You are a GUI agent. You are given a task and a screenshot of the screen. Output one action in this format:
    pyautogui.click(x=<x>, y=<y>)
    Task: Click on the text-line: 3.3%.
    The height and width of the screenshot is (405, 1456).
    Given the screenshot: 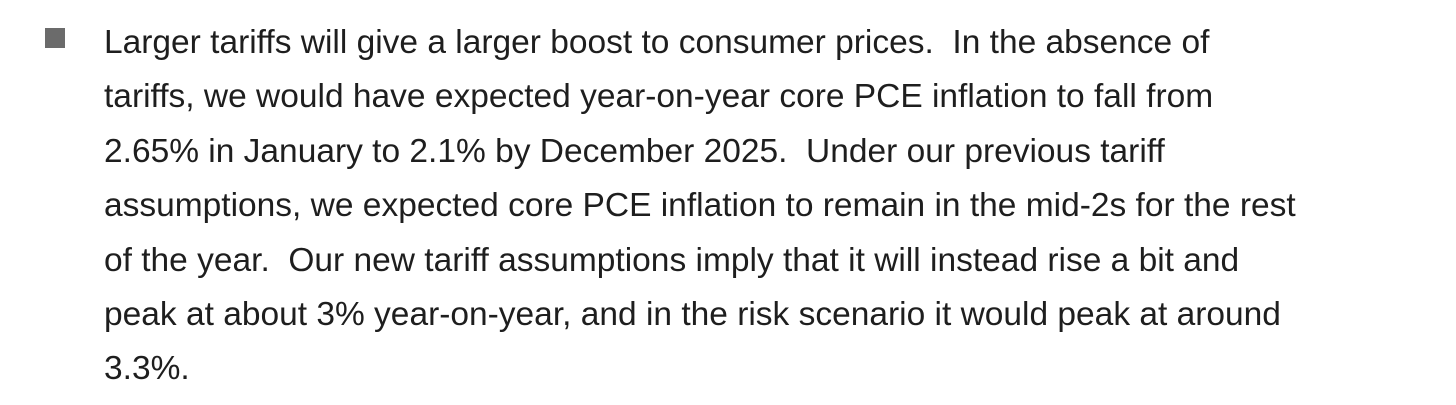 What is the action you would take?
    pyautogui.click(x=147, y=369)
    